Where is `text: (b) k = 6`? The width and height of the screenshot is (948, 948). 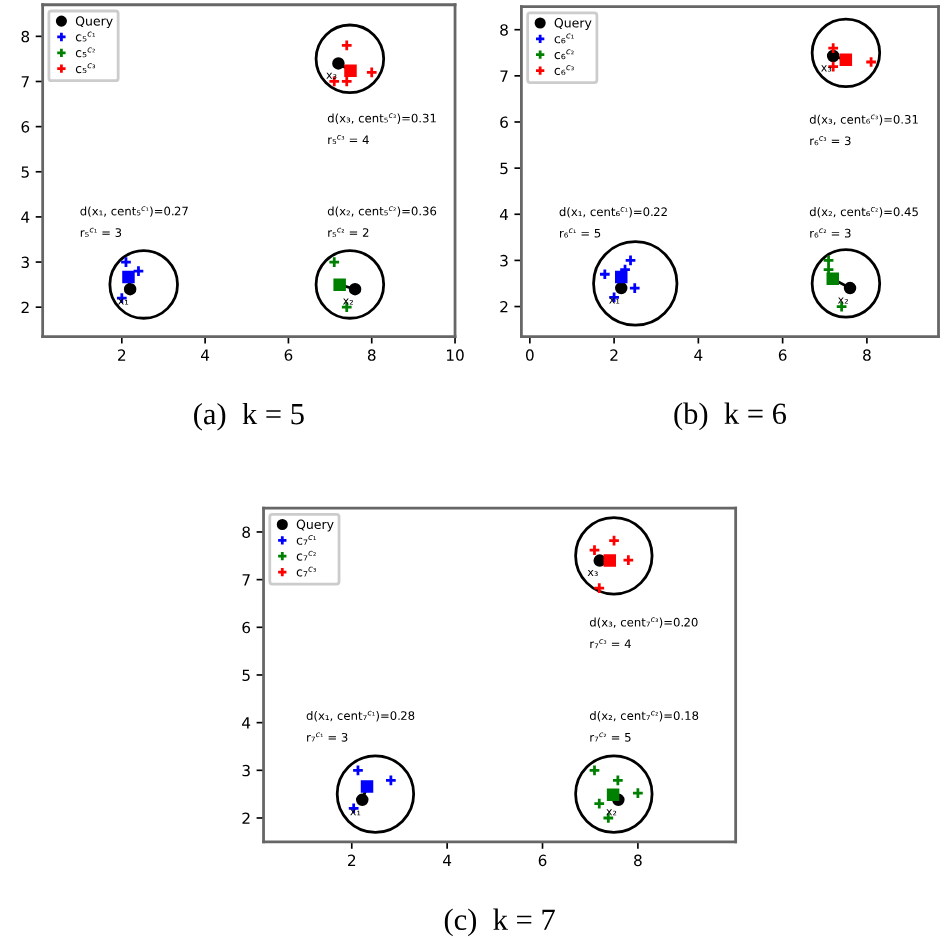 text: (b) k = 6 is located at coordinates (730, 416).